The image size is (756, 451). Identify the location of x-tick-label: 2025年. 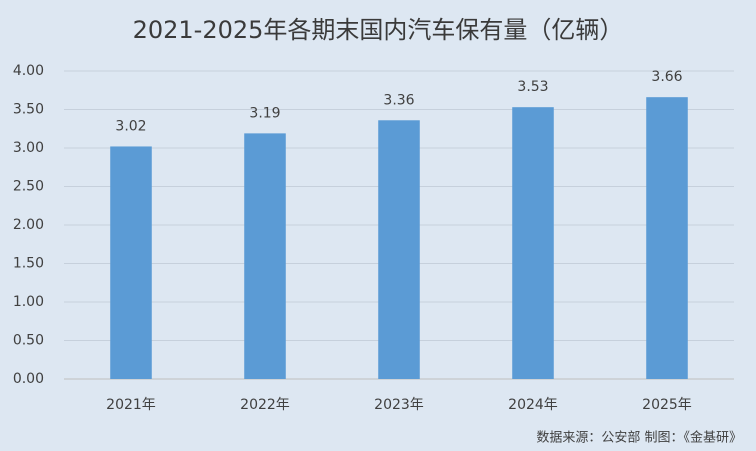
(667, 405).